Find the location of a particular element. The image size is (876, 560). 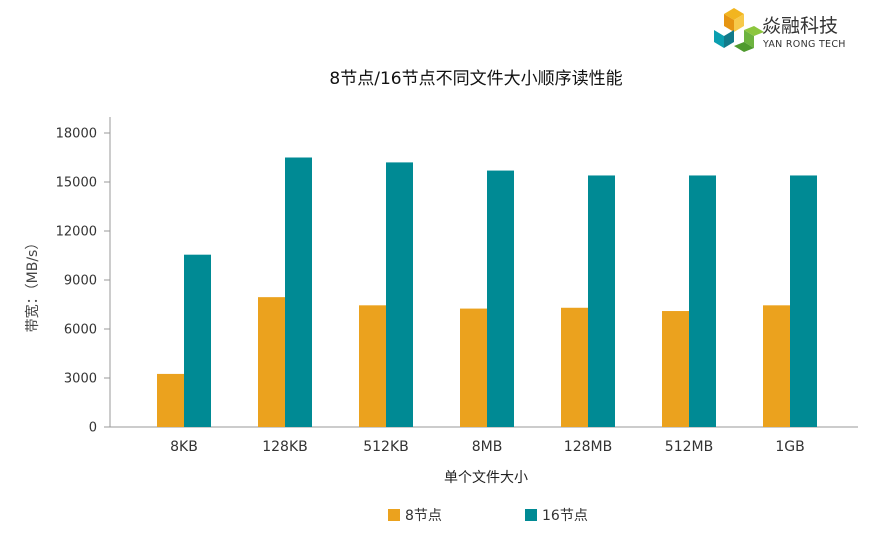

bar-series-16-8mb is located at coordinates (500, 299).